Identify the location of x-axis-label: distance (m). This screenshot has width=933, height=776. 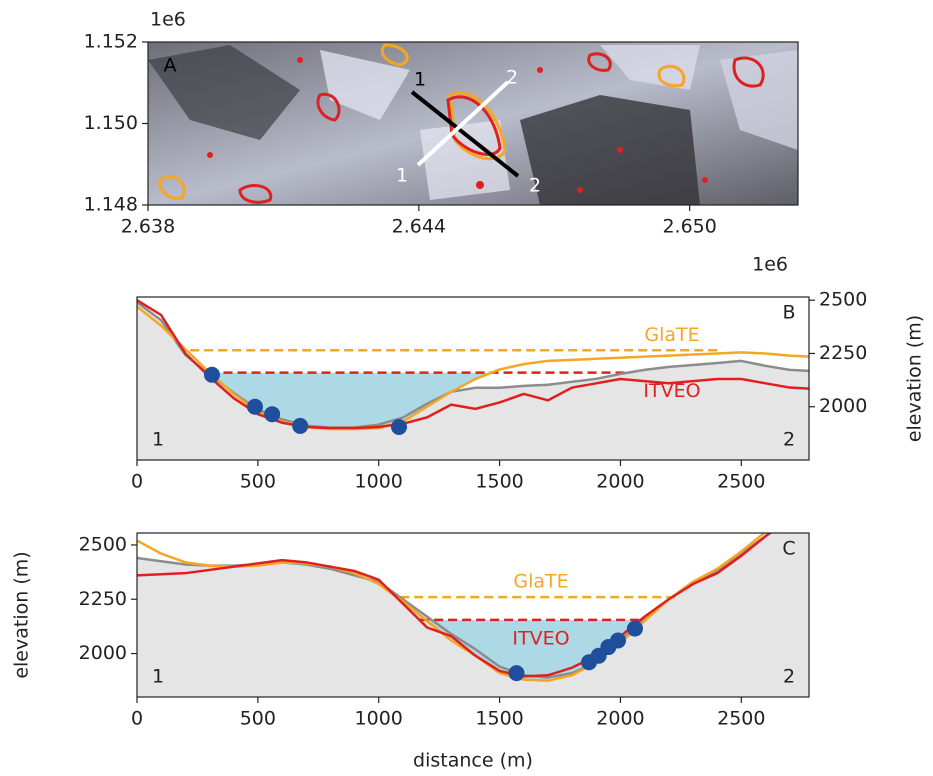
(473, 761).